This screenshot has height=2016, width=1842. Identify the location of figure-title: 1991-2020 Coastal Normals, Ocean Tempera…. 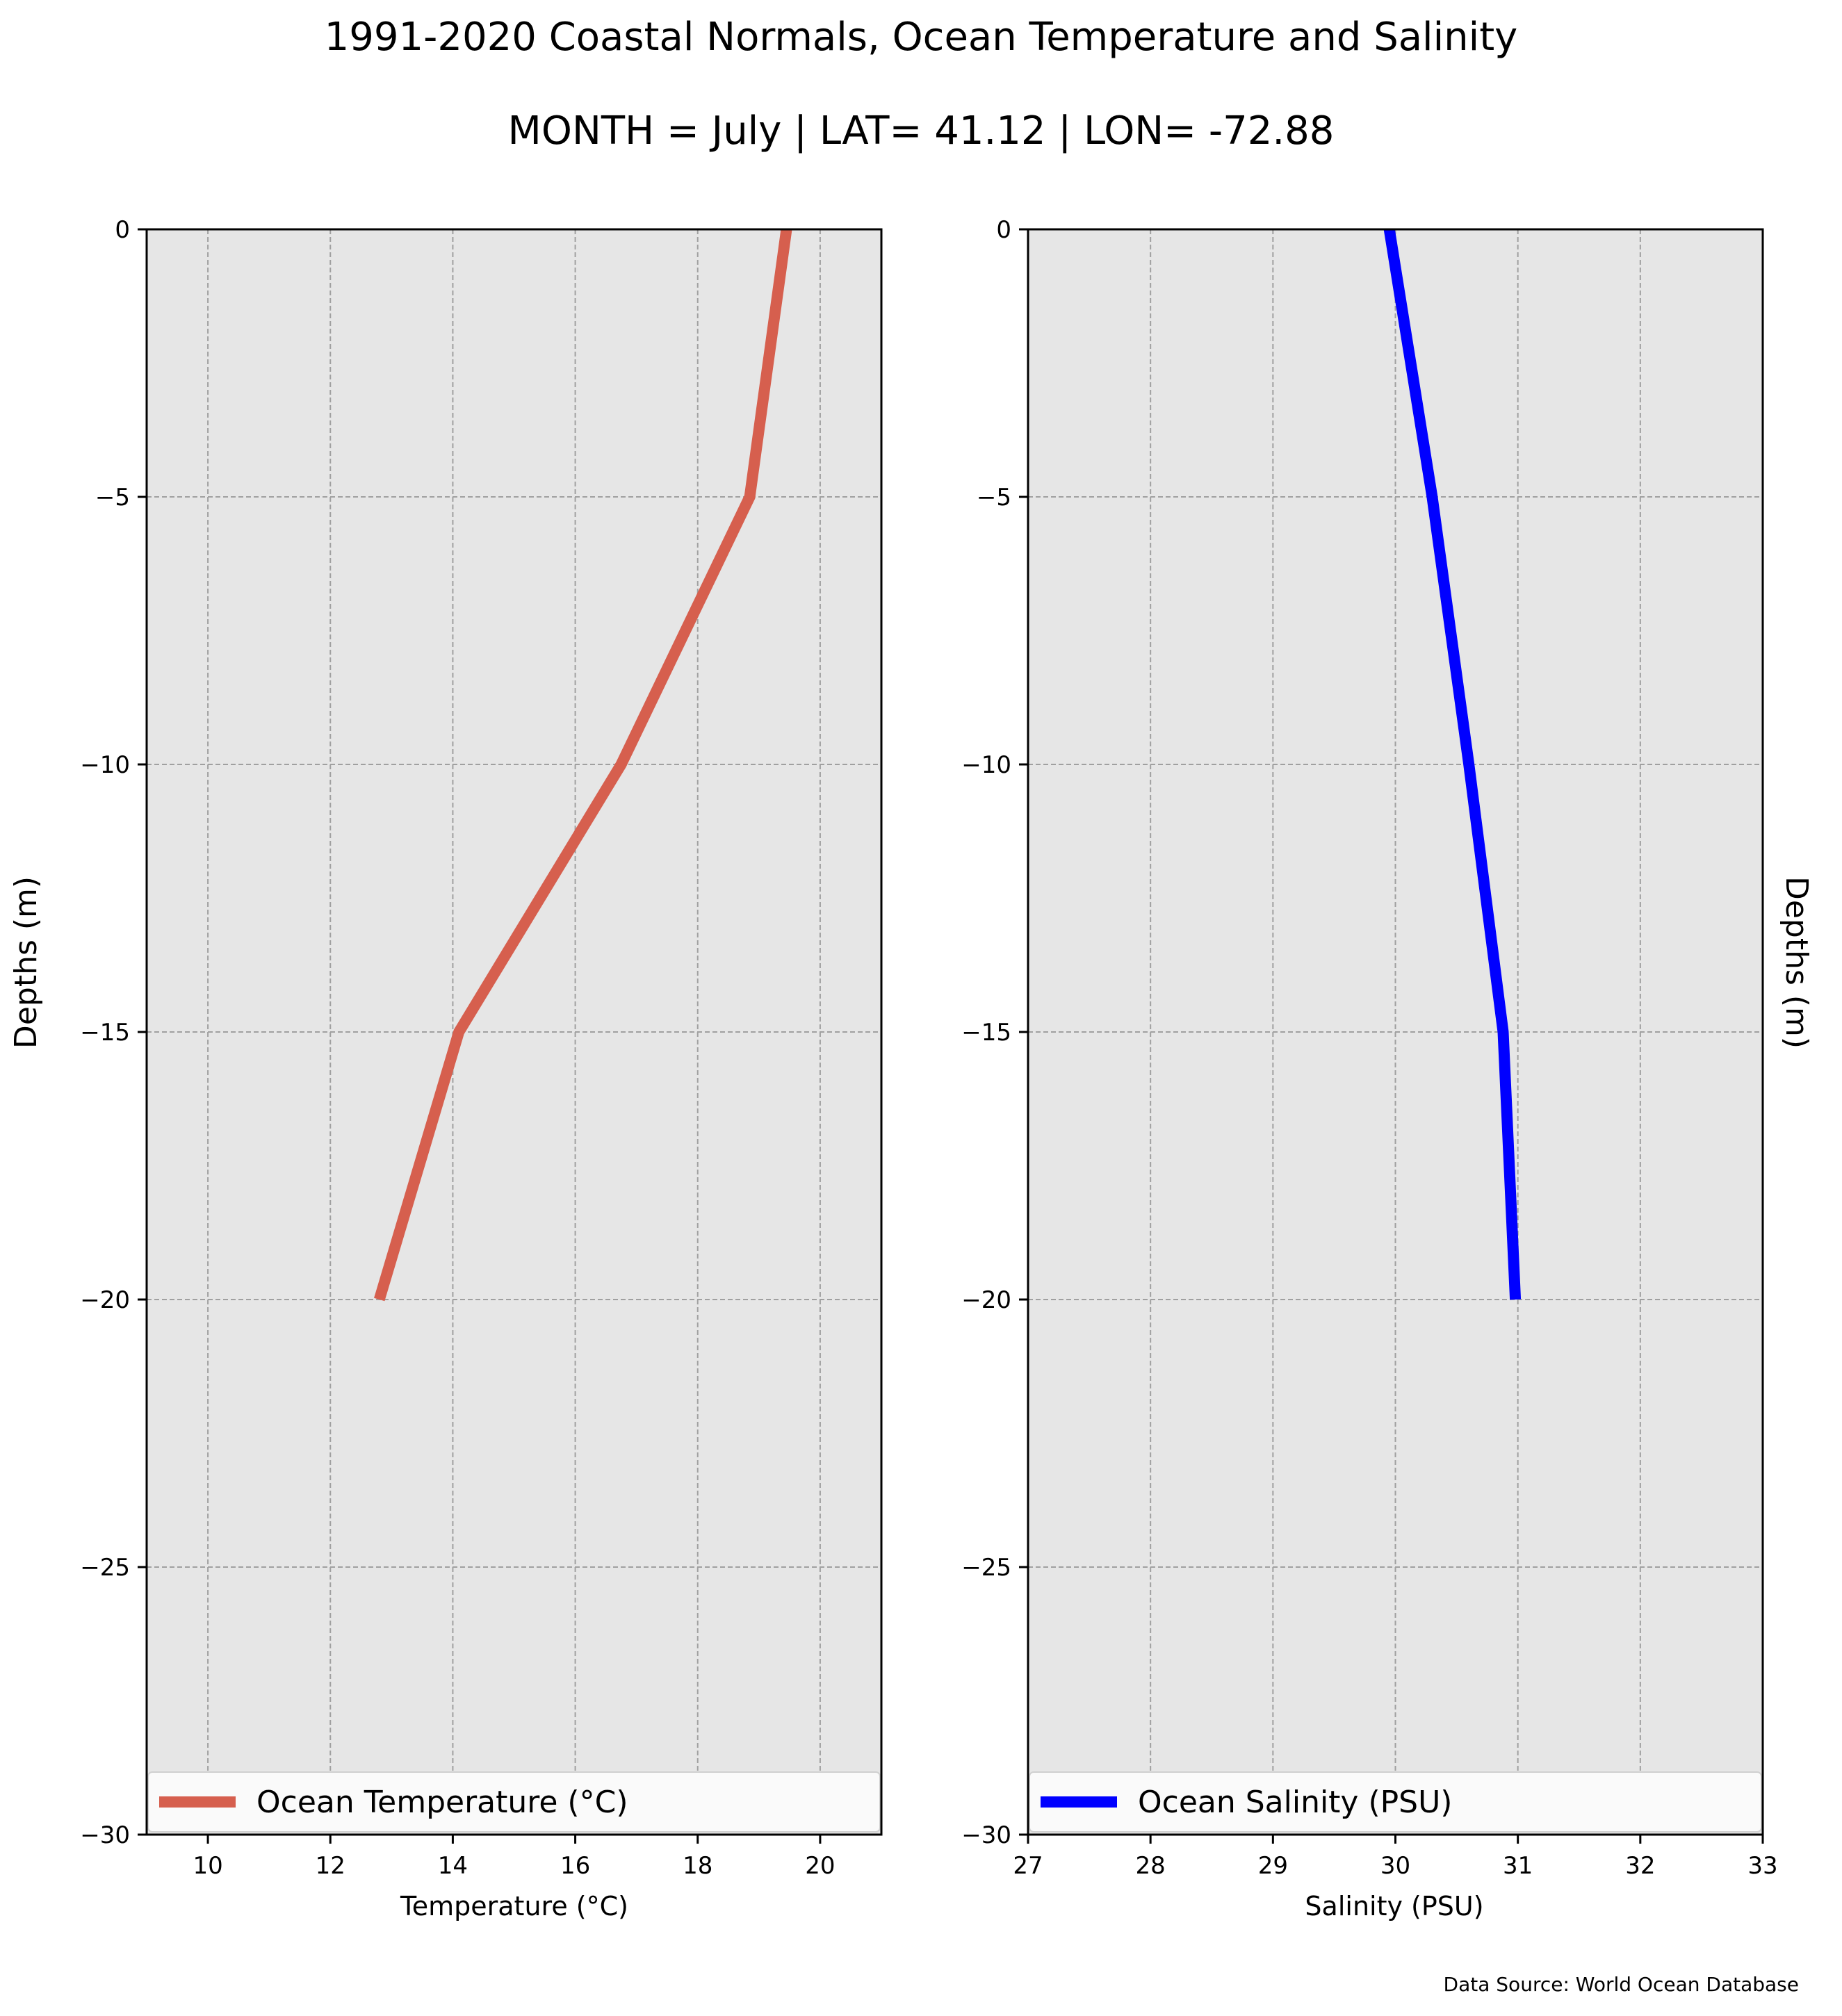
(922, 38).